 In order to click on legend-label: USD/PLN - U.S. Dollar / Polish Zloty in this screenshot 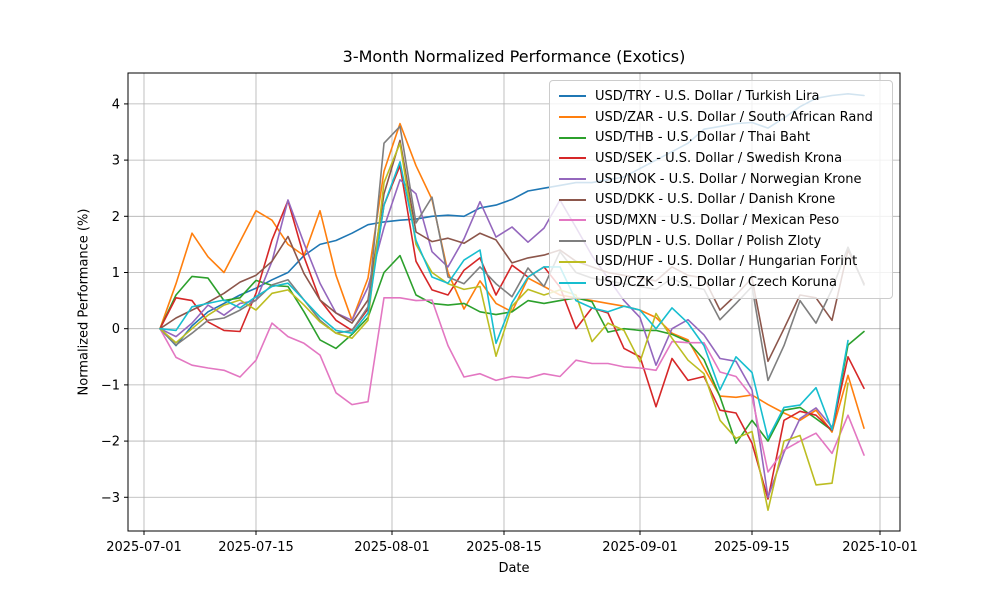, I will do `click(708, 241)`.